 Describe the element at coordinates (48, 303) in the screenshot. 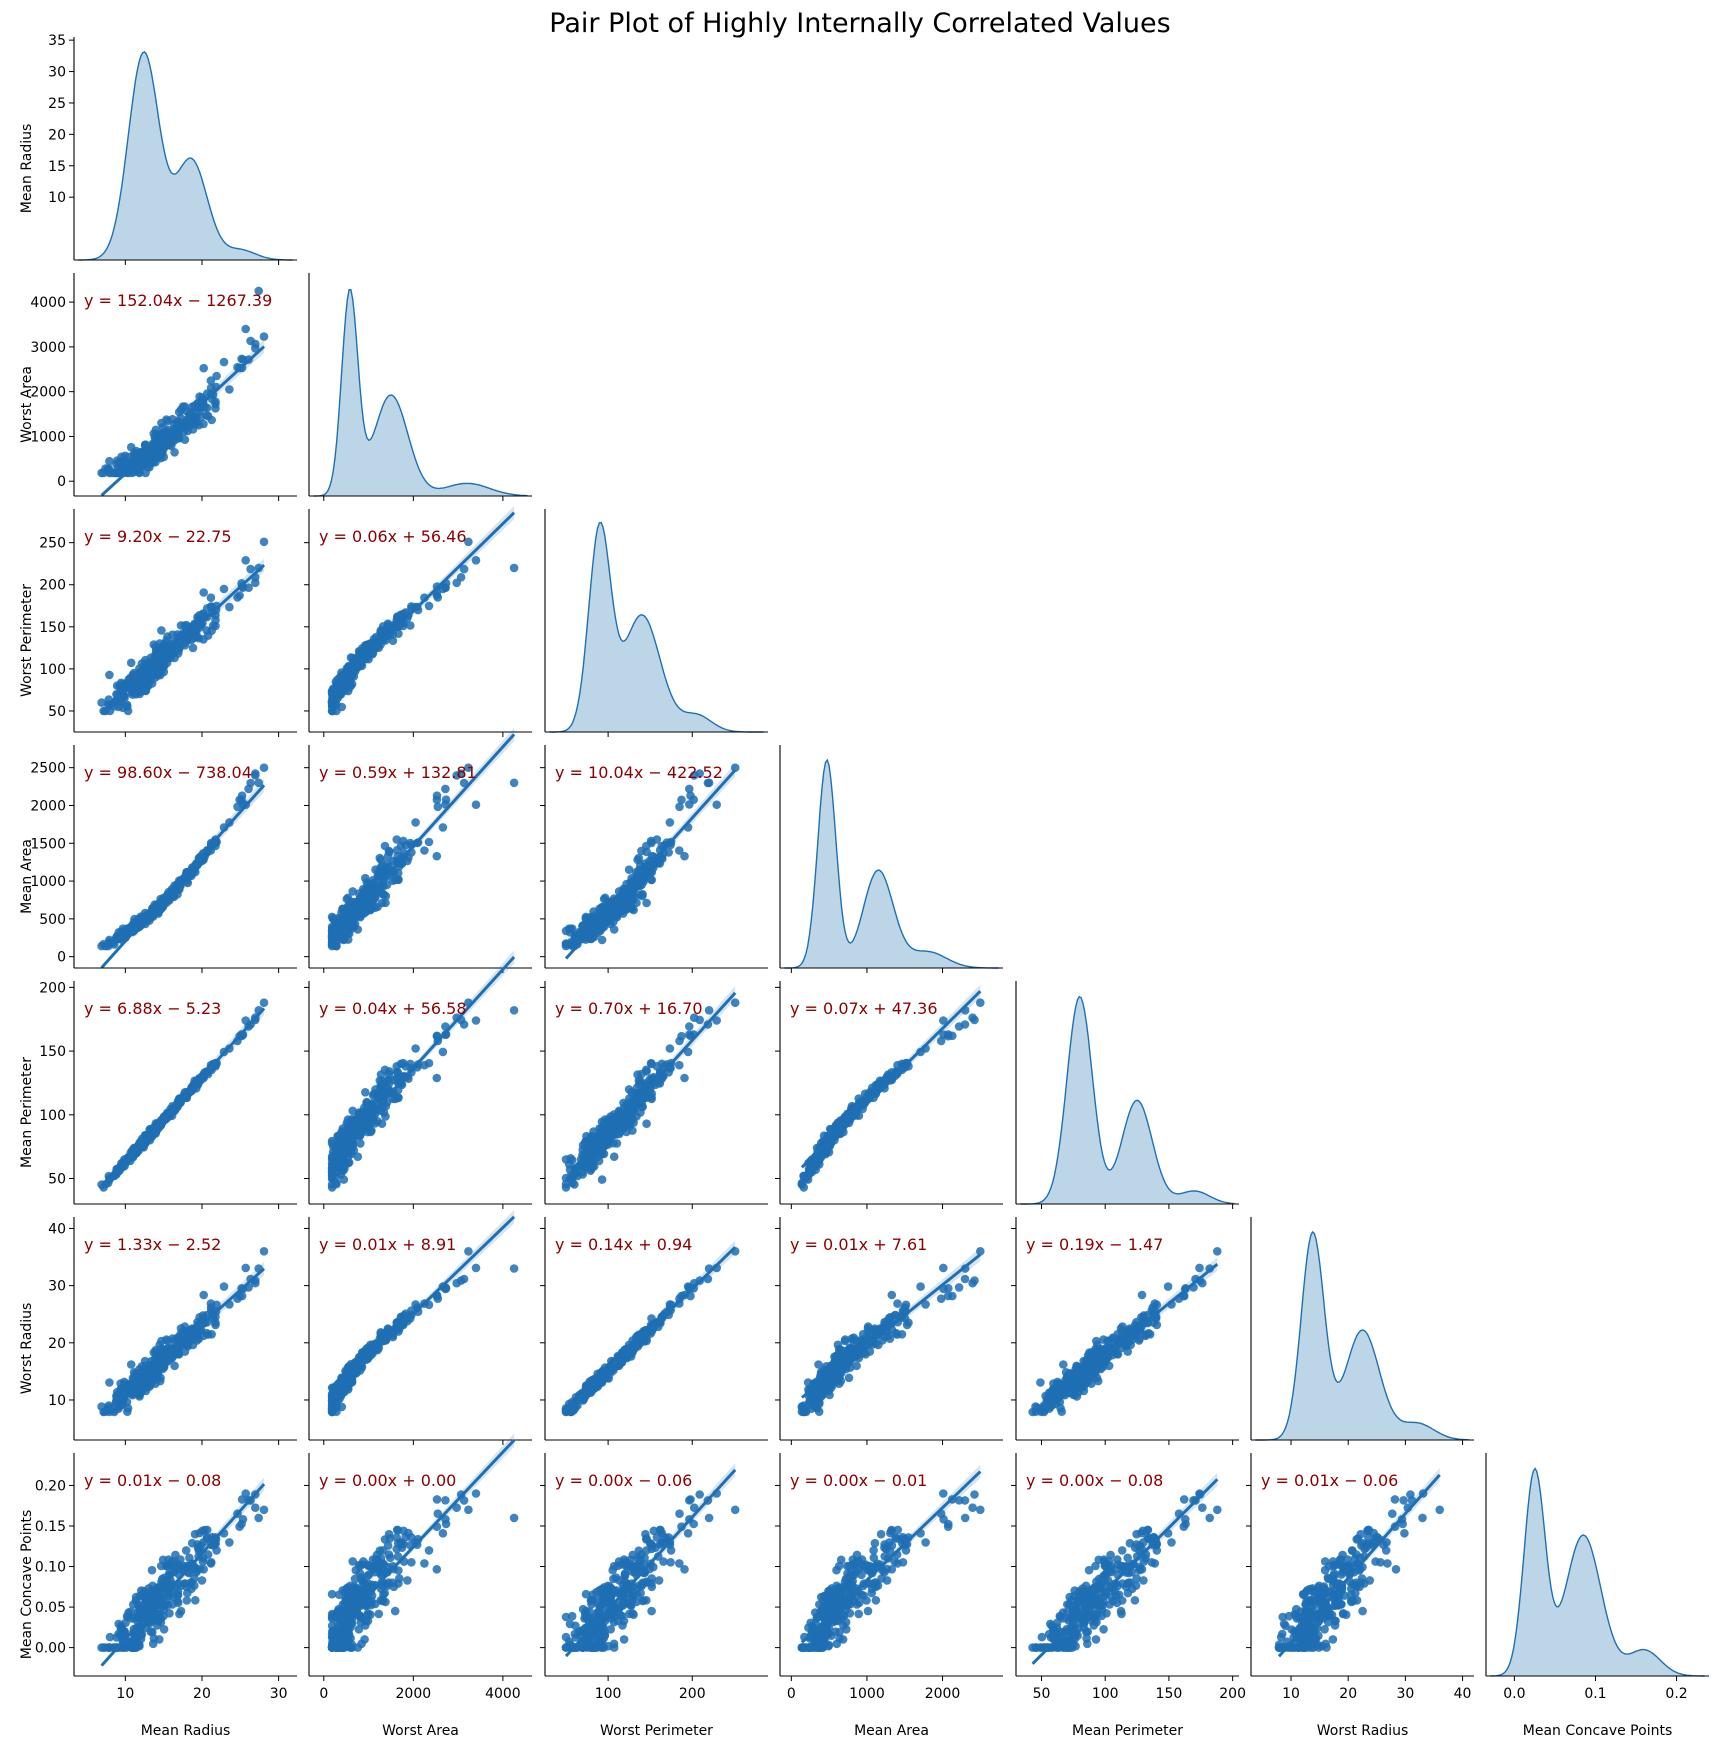

I see `ytick-label: 4000` at that location.